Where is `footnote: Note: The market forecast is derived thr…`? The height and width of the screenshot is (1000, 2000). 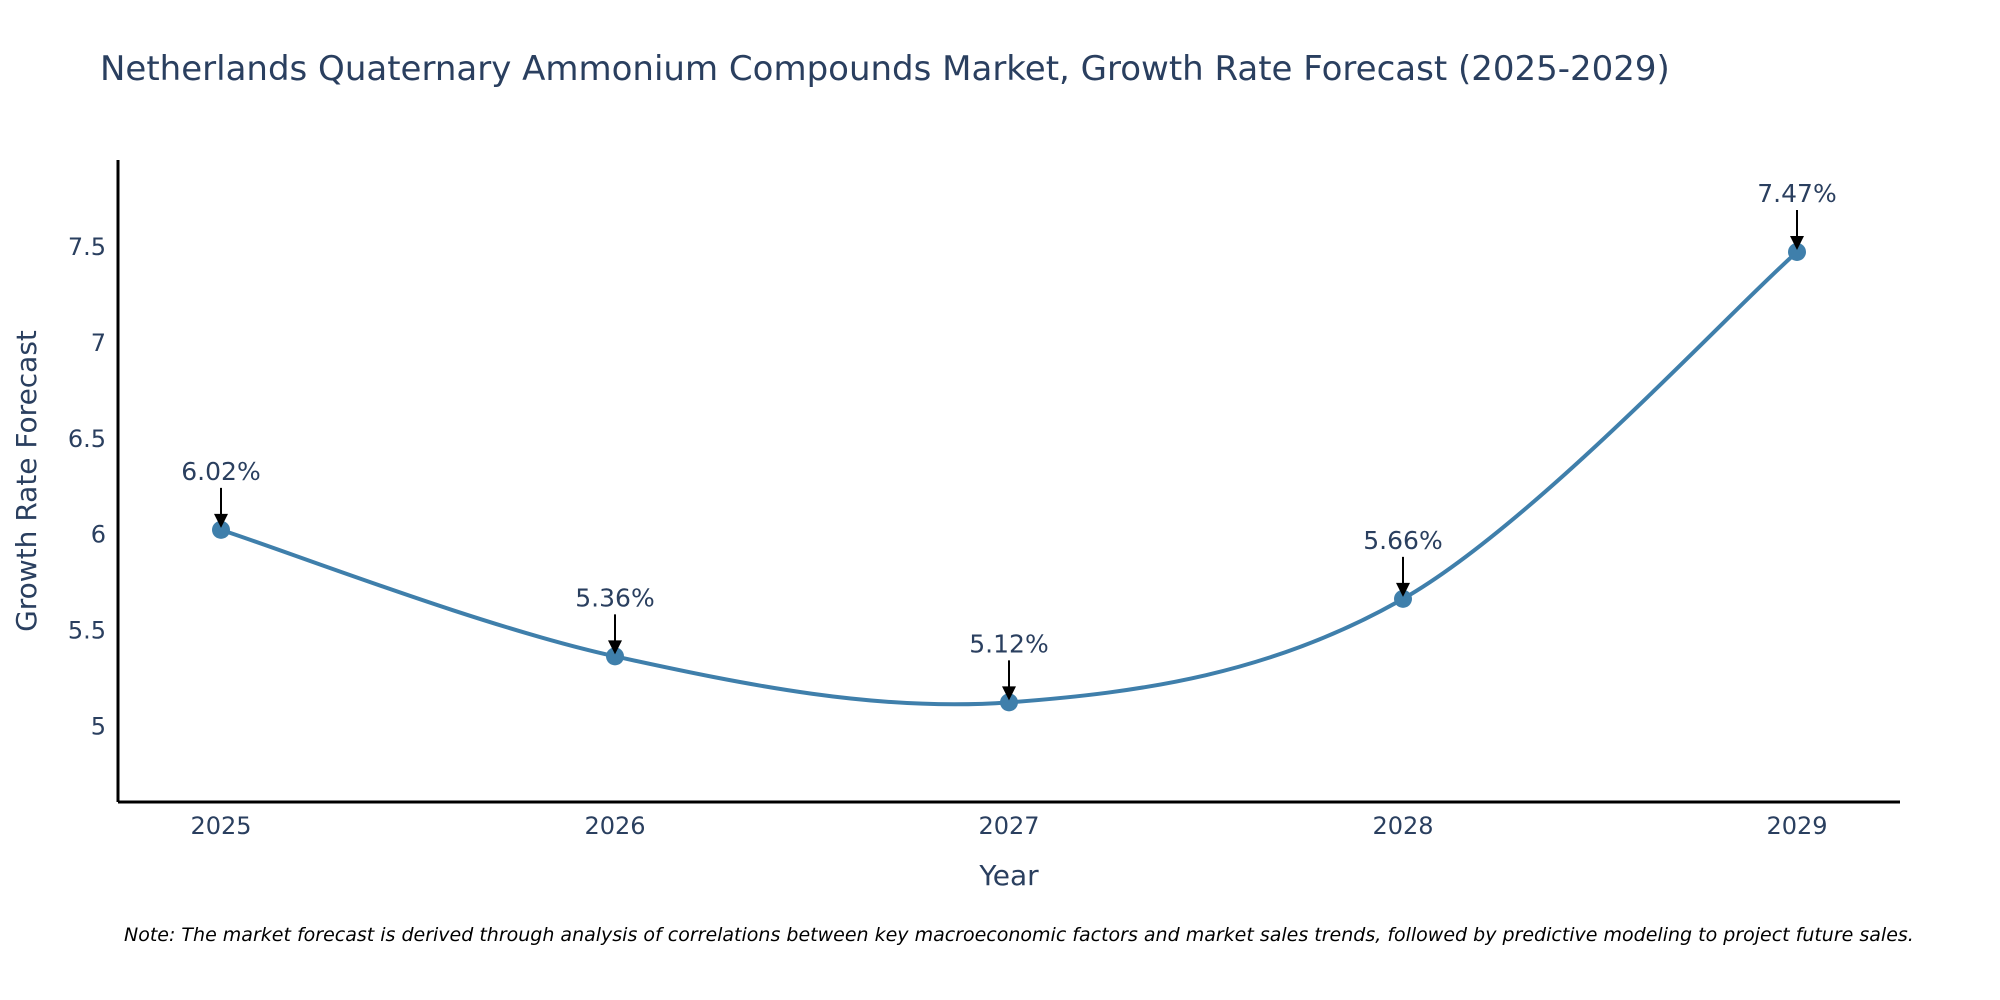
footnote: Note: The market forecast is derived thr… is located at coordinates (1019, 935).